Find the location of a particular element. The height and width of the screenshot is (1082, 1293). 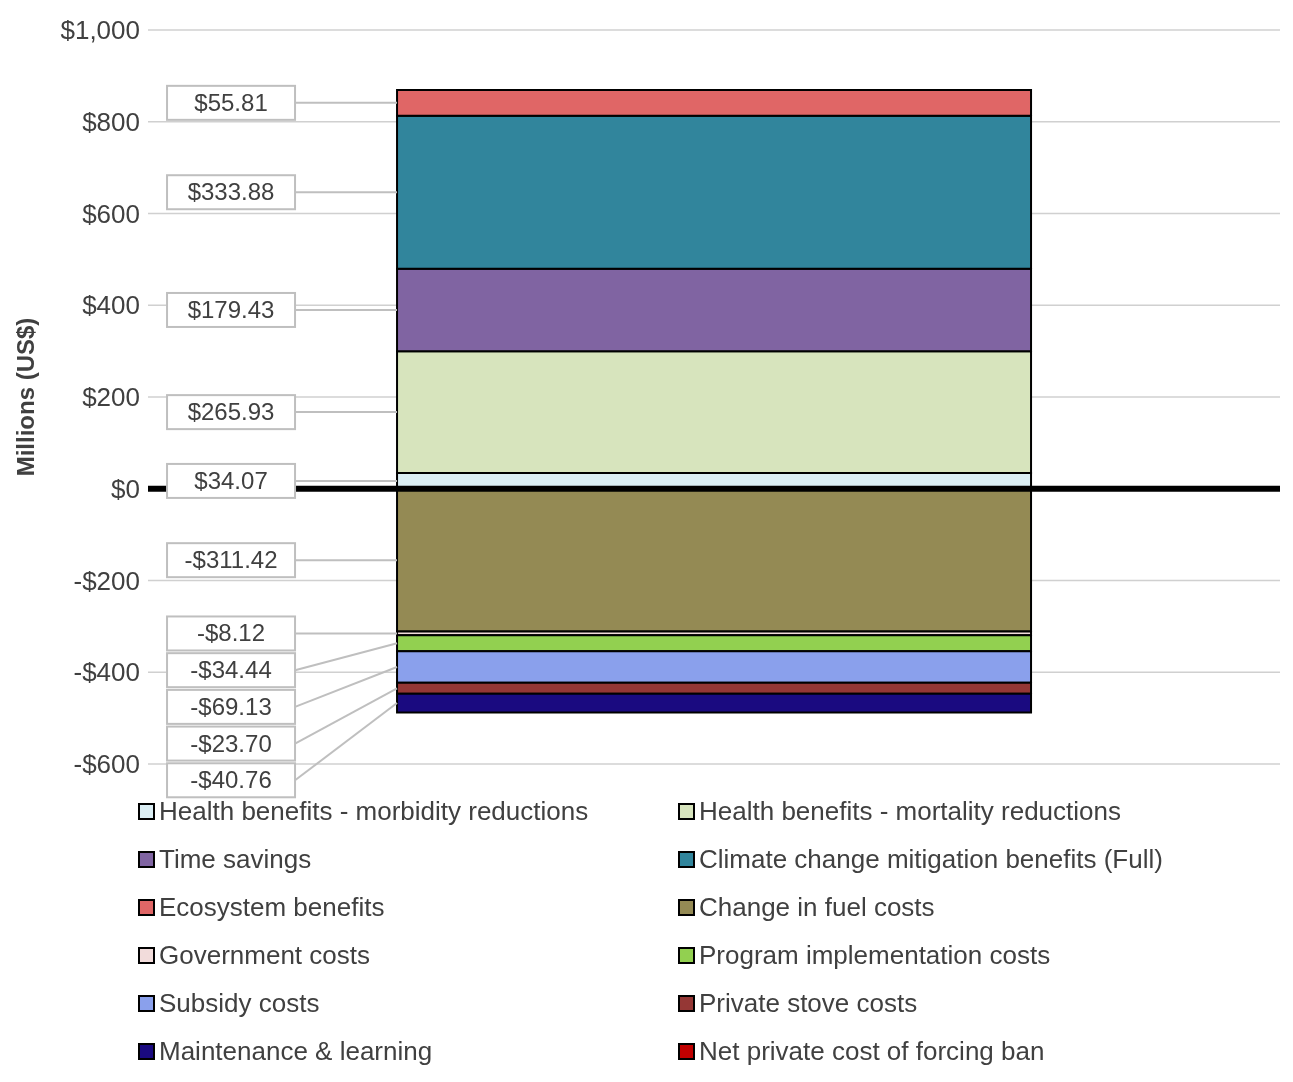

legend-label: Subsidy costs is located at coordinates (239, 1003).